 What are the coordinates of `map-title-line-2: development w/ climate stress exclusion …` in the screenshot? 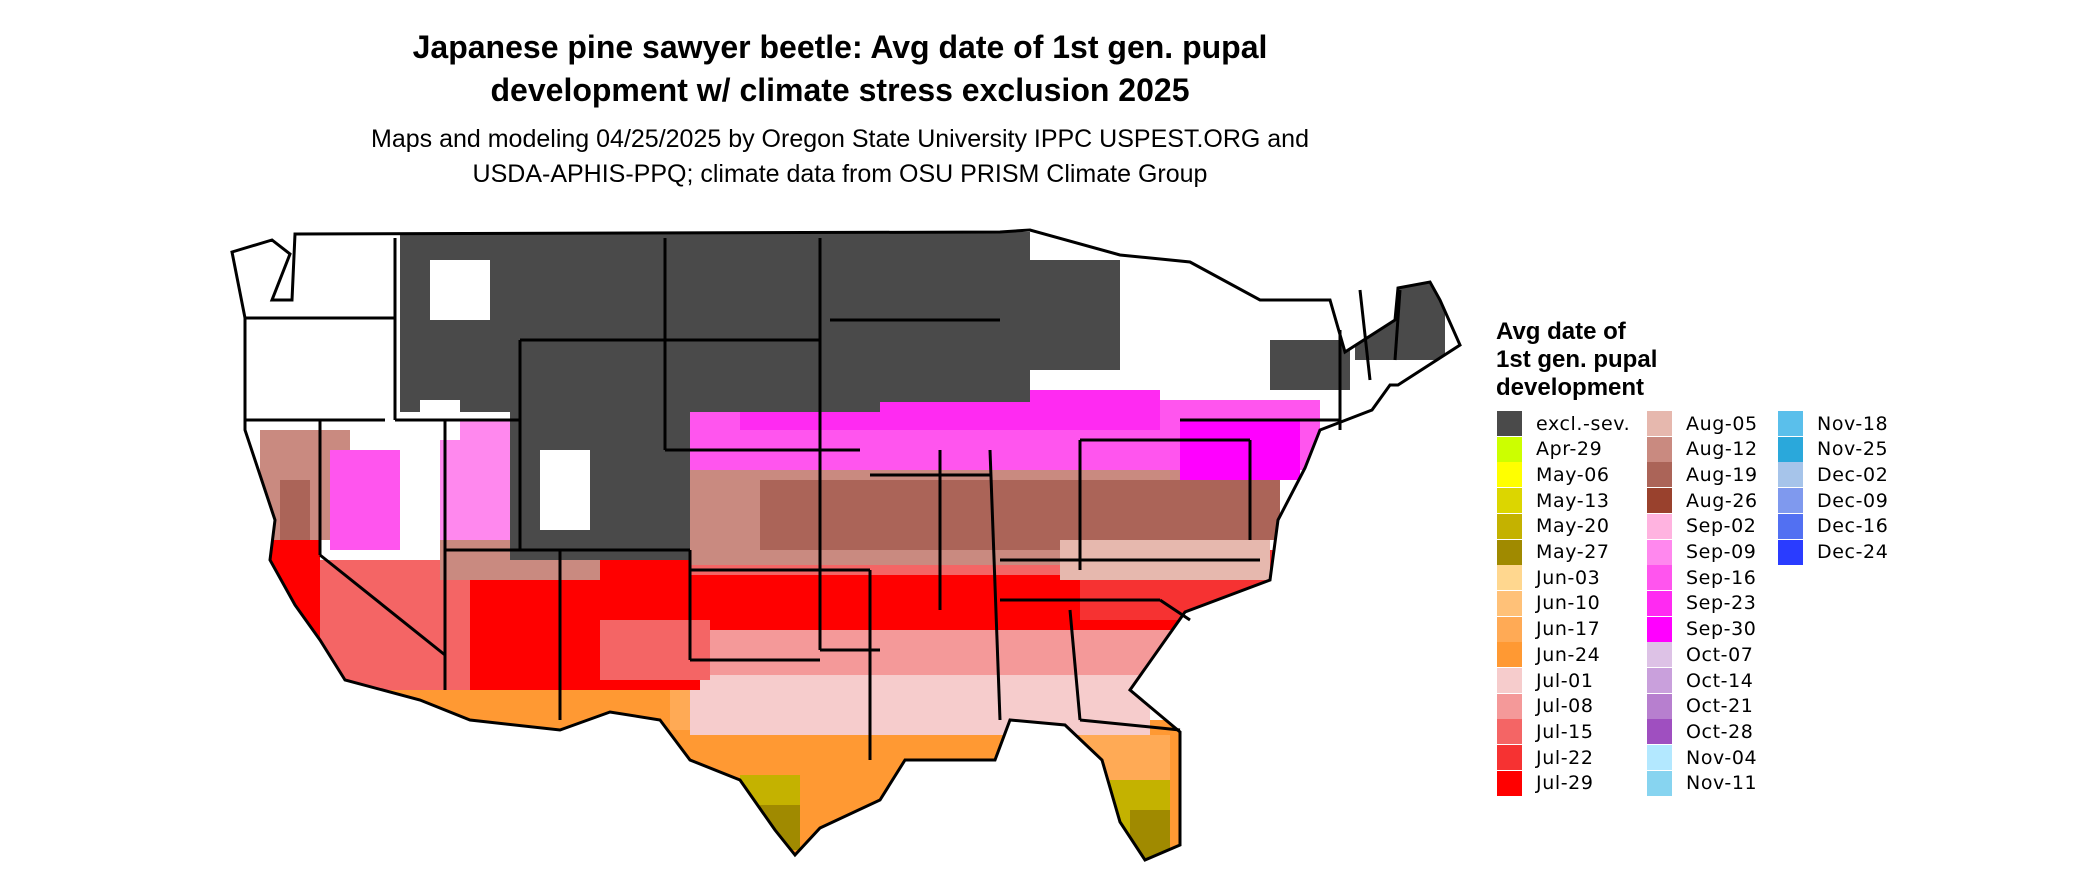 It's located at (840, 90).